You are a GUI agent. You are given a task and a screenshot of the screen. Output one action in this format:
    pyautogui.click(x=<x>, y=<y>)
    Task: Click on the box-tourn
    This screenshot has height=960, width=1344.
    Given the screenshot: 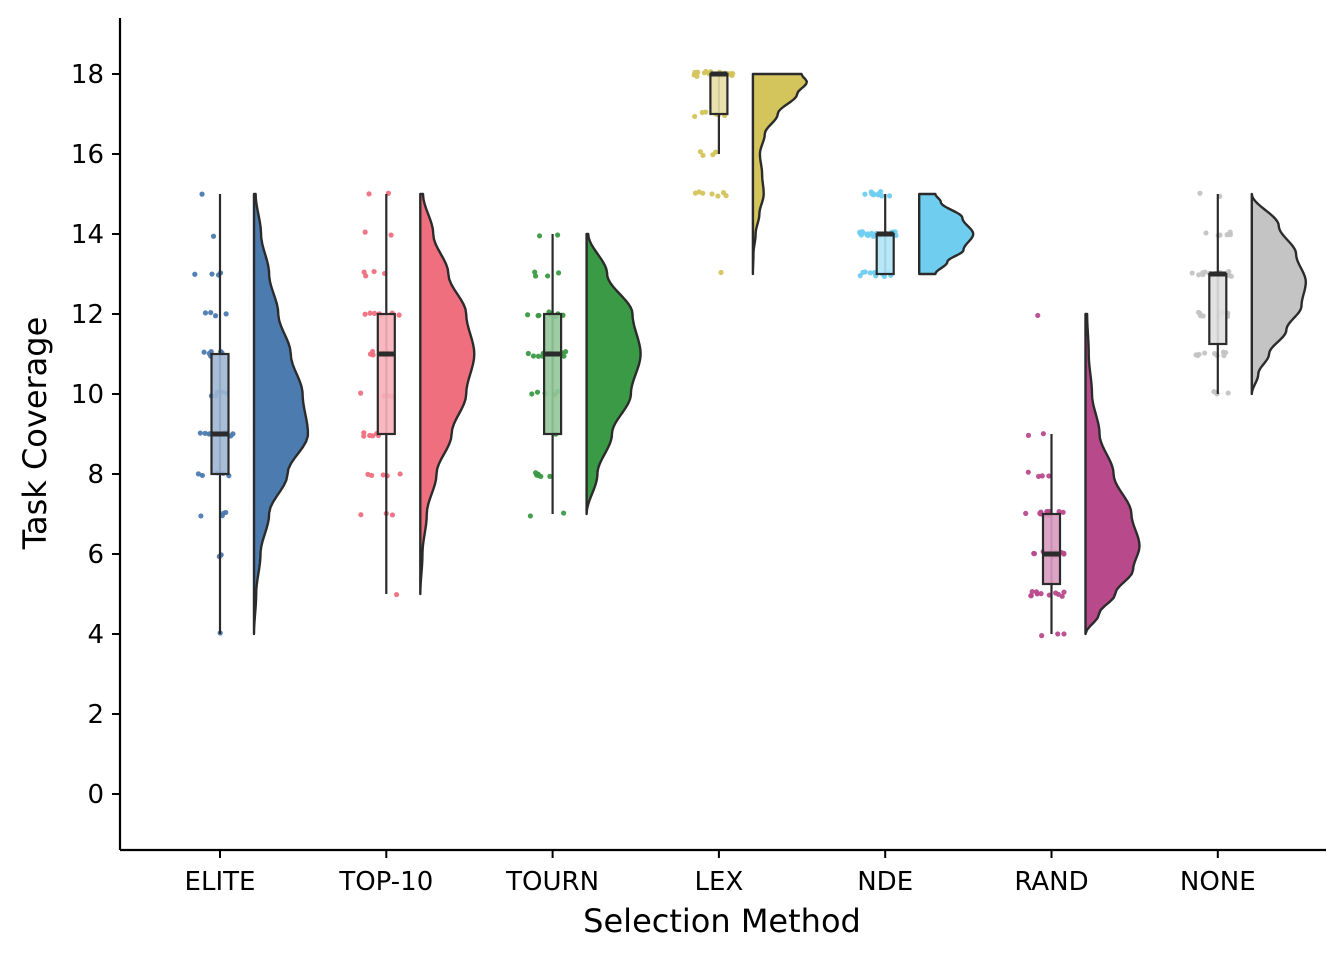 What is the action you would take?
    pyautogui.click(x=552, y=374)
    